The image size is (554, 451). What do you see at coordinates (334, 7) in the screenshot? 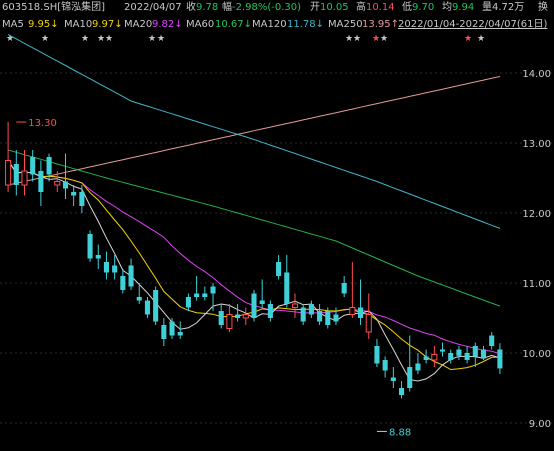
I see `open-value: 10.05` at bounding box center [334, 7].